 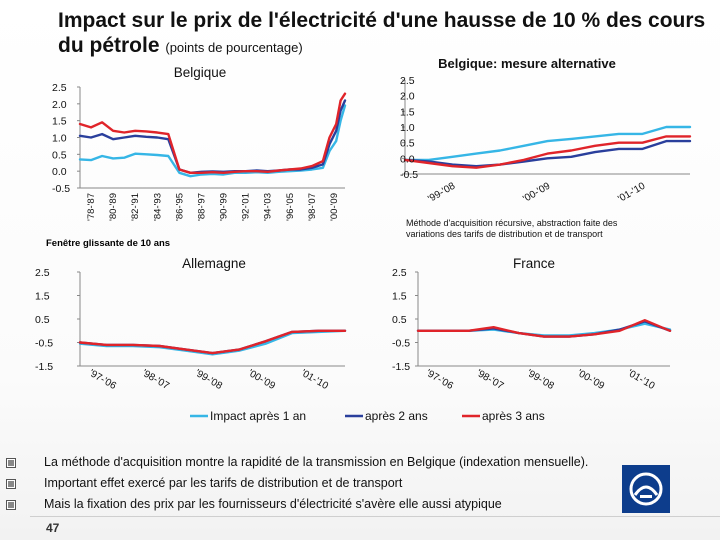 I want to click on chart-title: France, so click(x=534, y=263).